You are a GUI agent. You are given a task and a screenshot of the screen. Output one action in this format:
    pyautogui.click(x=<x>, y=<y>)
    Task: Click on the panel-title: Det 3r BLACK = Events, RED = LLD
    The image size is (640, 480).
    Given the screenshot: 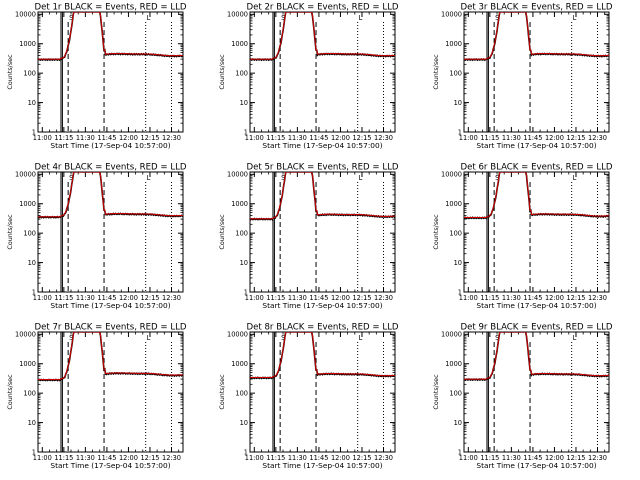 What is the action you would take?
    pyautogui.click(x=536, y=8)
    